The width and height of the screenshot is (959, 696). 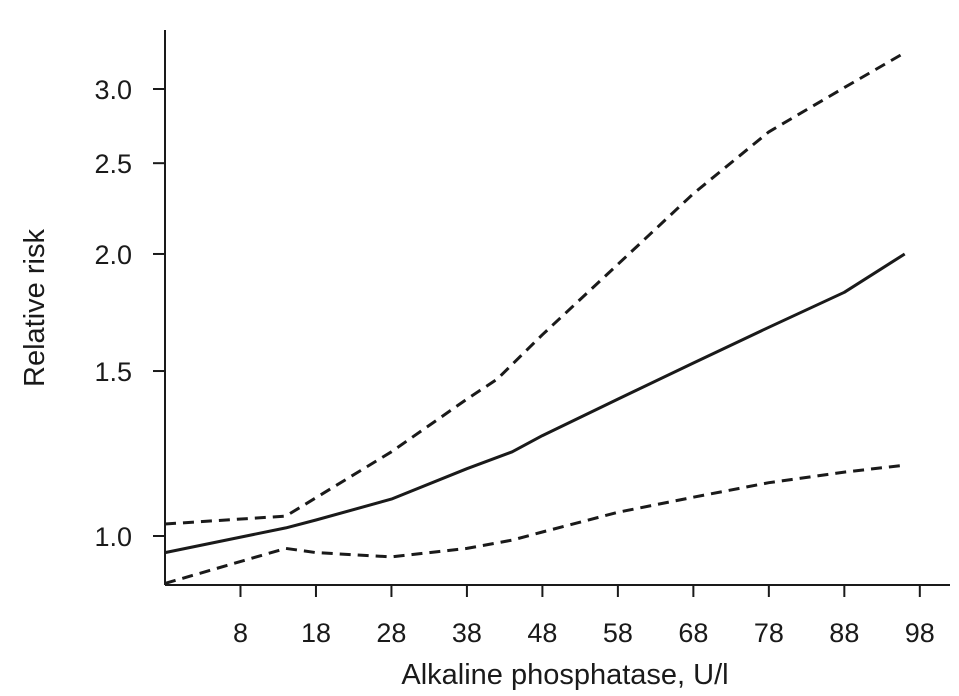 What do you see at coordinates (920, 633) in the screenshot?
I see `x-tick-label: 98` at bounding box center [920, 633].